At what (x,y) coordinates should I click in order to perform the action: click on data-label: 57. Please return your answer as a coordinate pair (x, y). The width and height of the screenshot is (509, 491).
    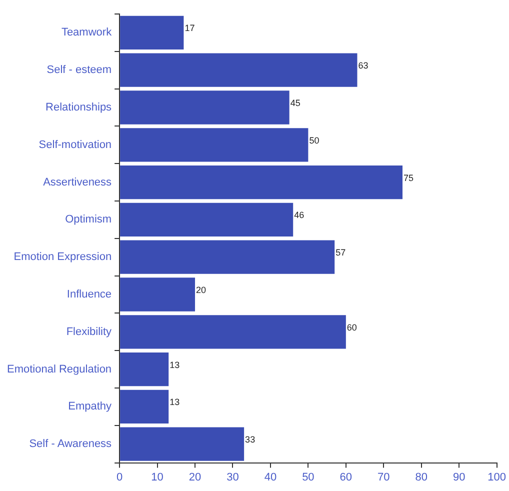
    Looking at the image, I should click on (341, 253).